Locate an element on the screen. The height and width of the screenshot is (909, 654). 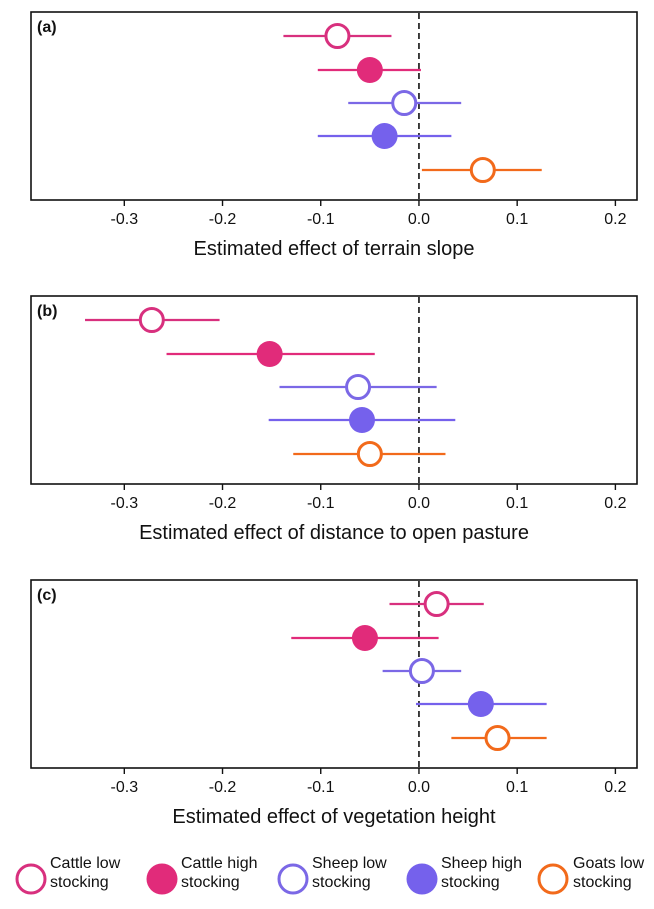
x-tick-label-2-0: -0.3 is located at coordinates (125, 787).